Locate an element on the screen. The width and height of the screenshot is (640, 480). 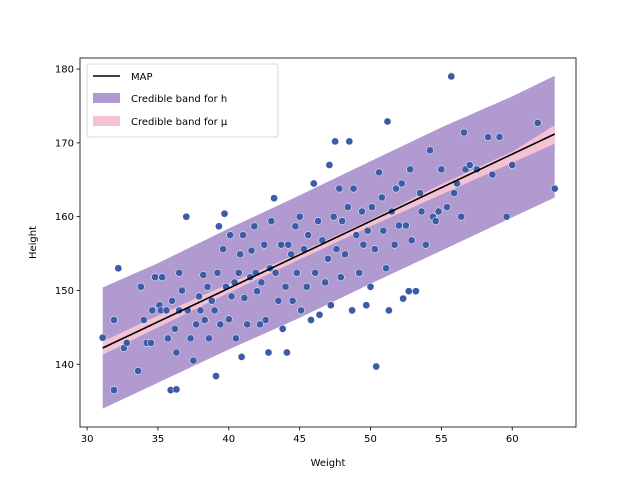
x-tick-label: 60 is located at coordinates (512, 439).